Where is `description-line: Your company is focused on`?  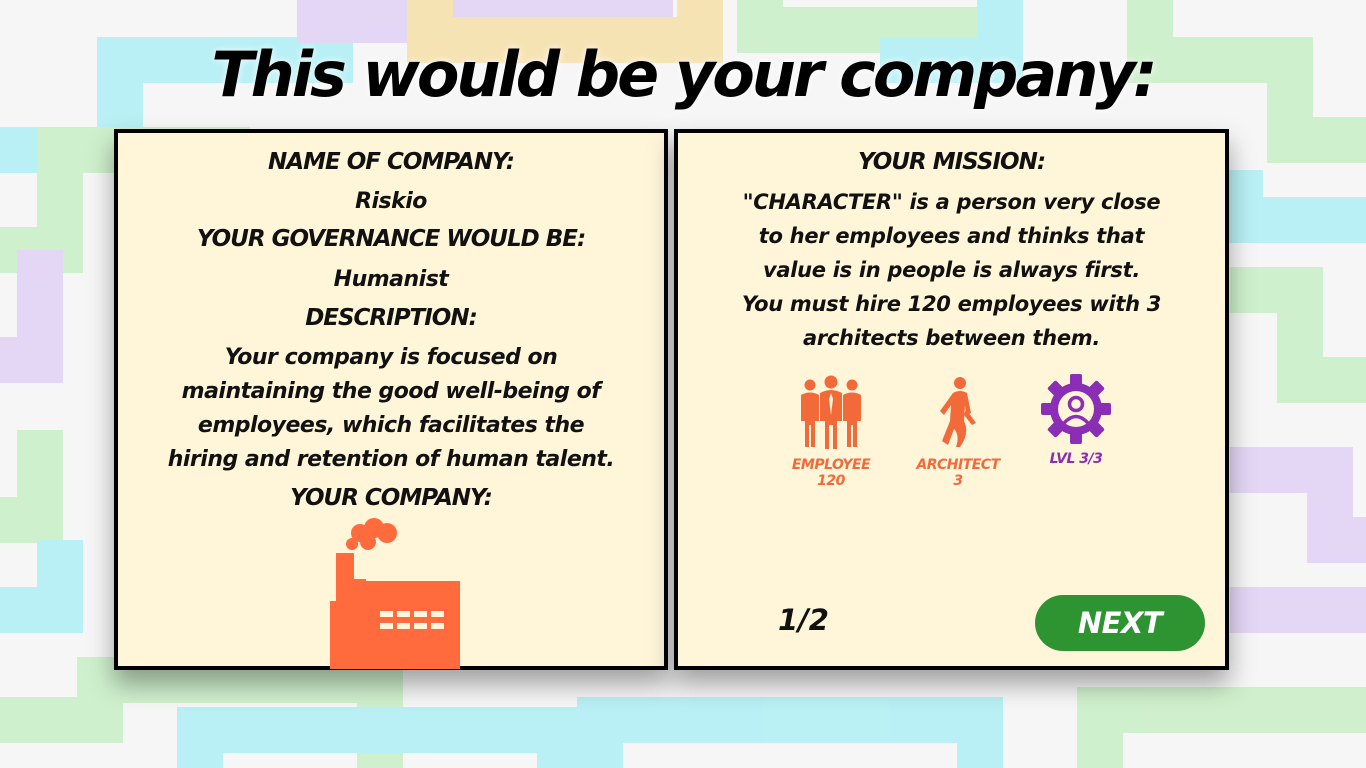 description-line: Your company is focused on is located at coordinates (391, 357).